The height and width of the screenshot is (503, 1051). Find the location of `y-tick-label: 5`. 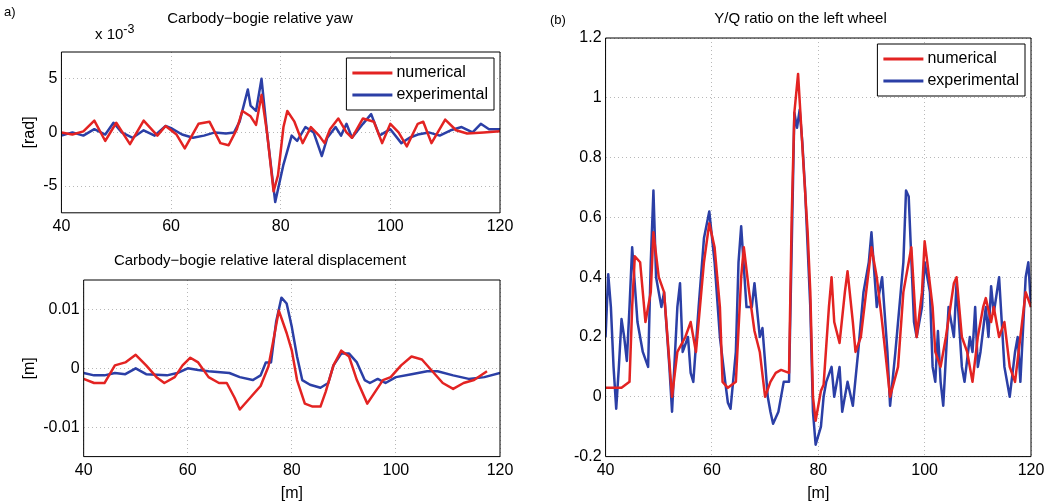

y-tick-label: 5 is located at coordinates (53, 78).